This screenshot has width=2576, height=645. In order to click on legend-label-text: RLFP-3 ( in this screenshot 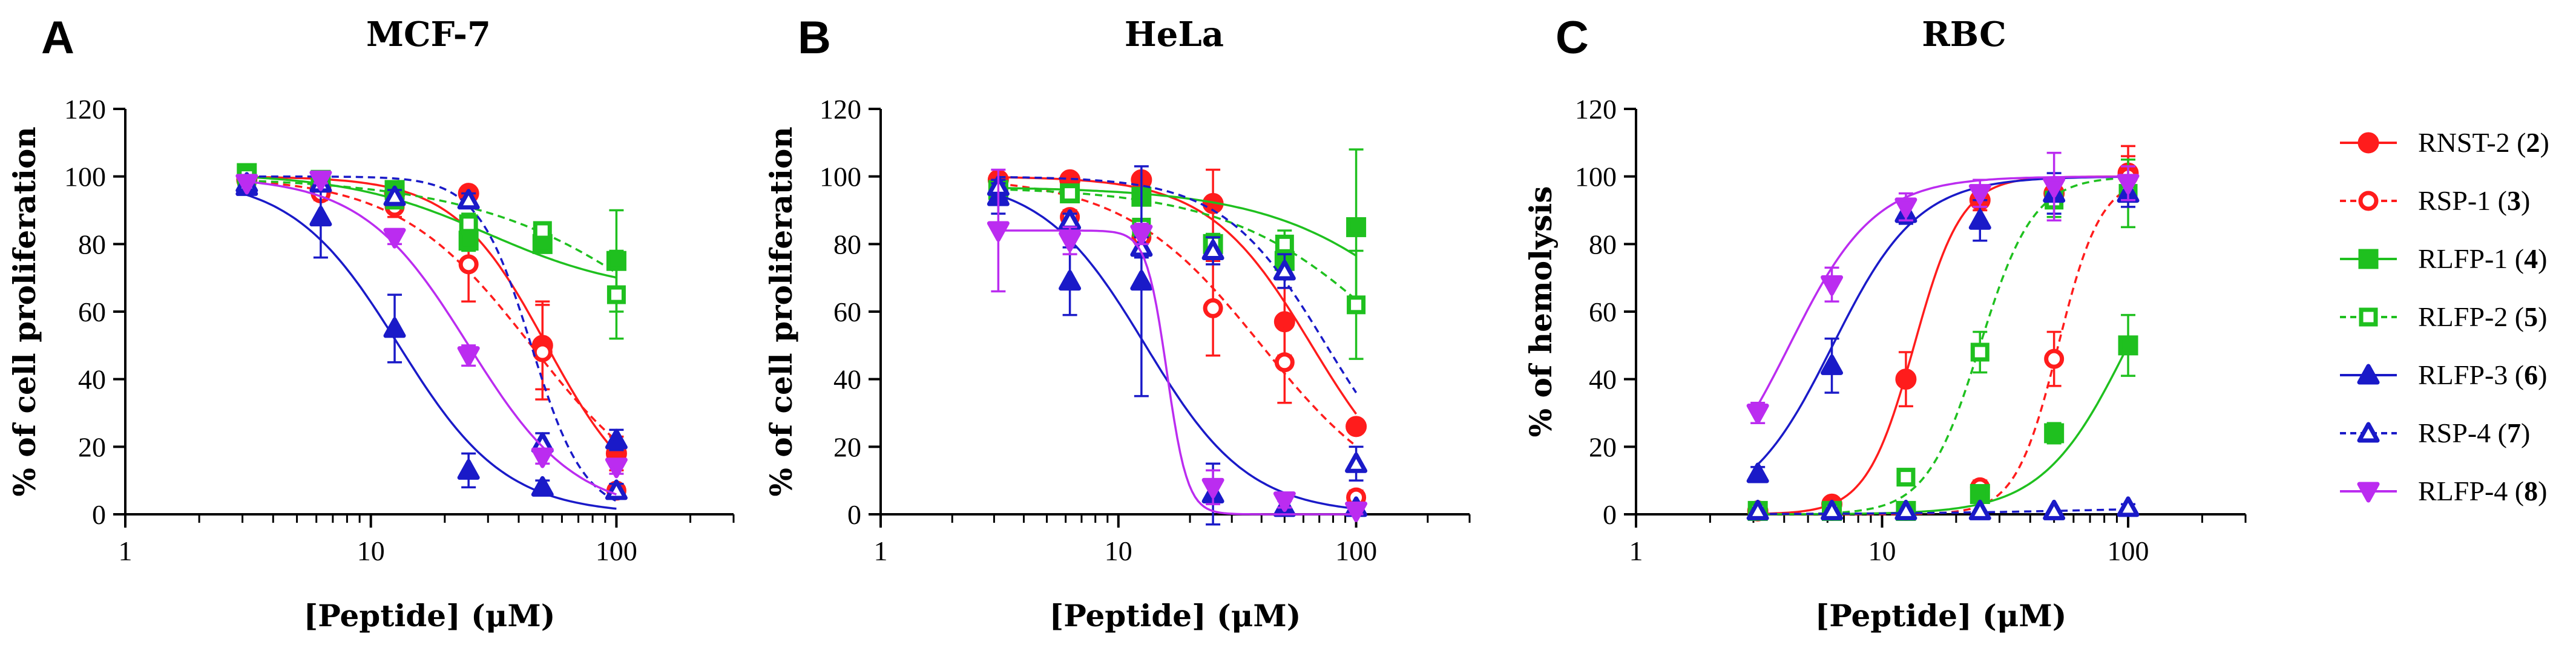, I will do `click(2471, 374)`.